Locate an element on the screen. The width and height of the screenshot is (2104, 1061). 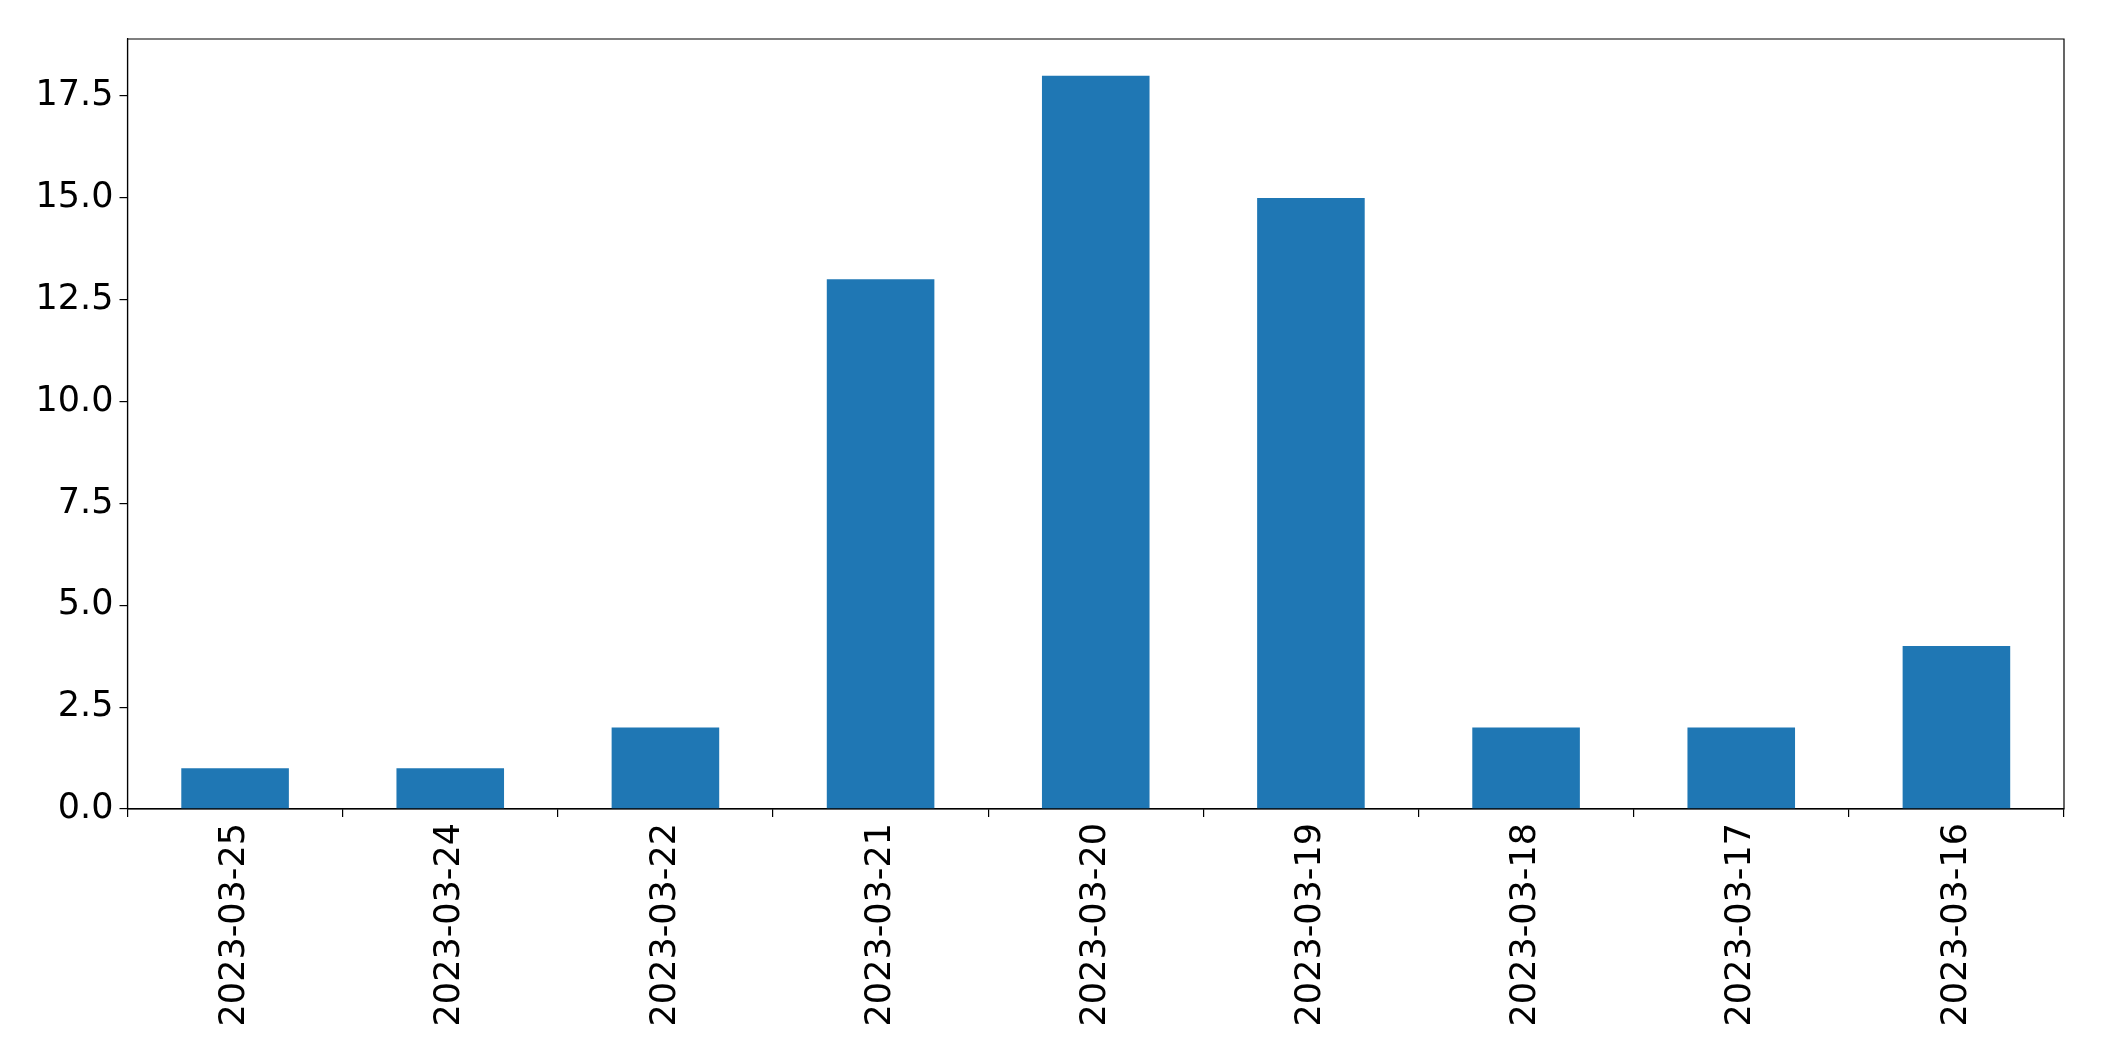
y-tick-label: 10.0 is located at coordinates (74, 398).